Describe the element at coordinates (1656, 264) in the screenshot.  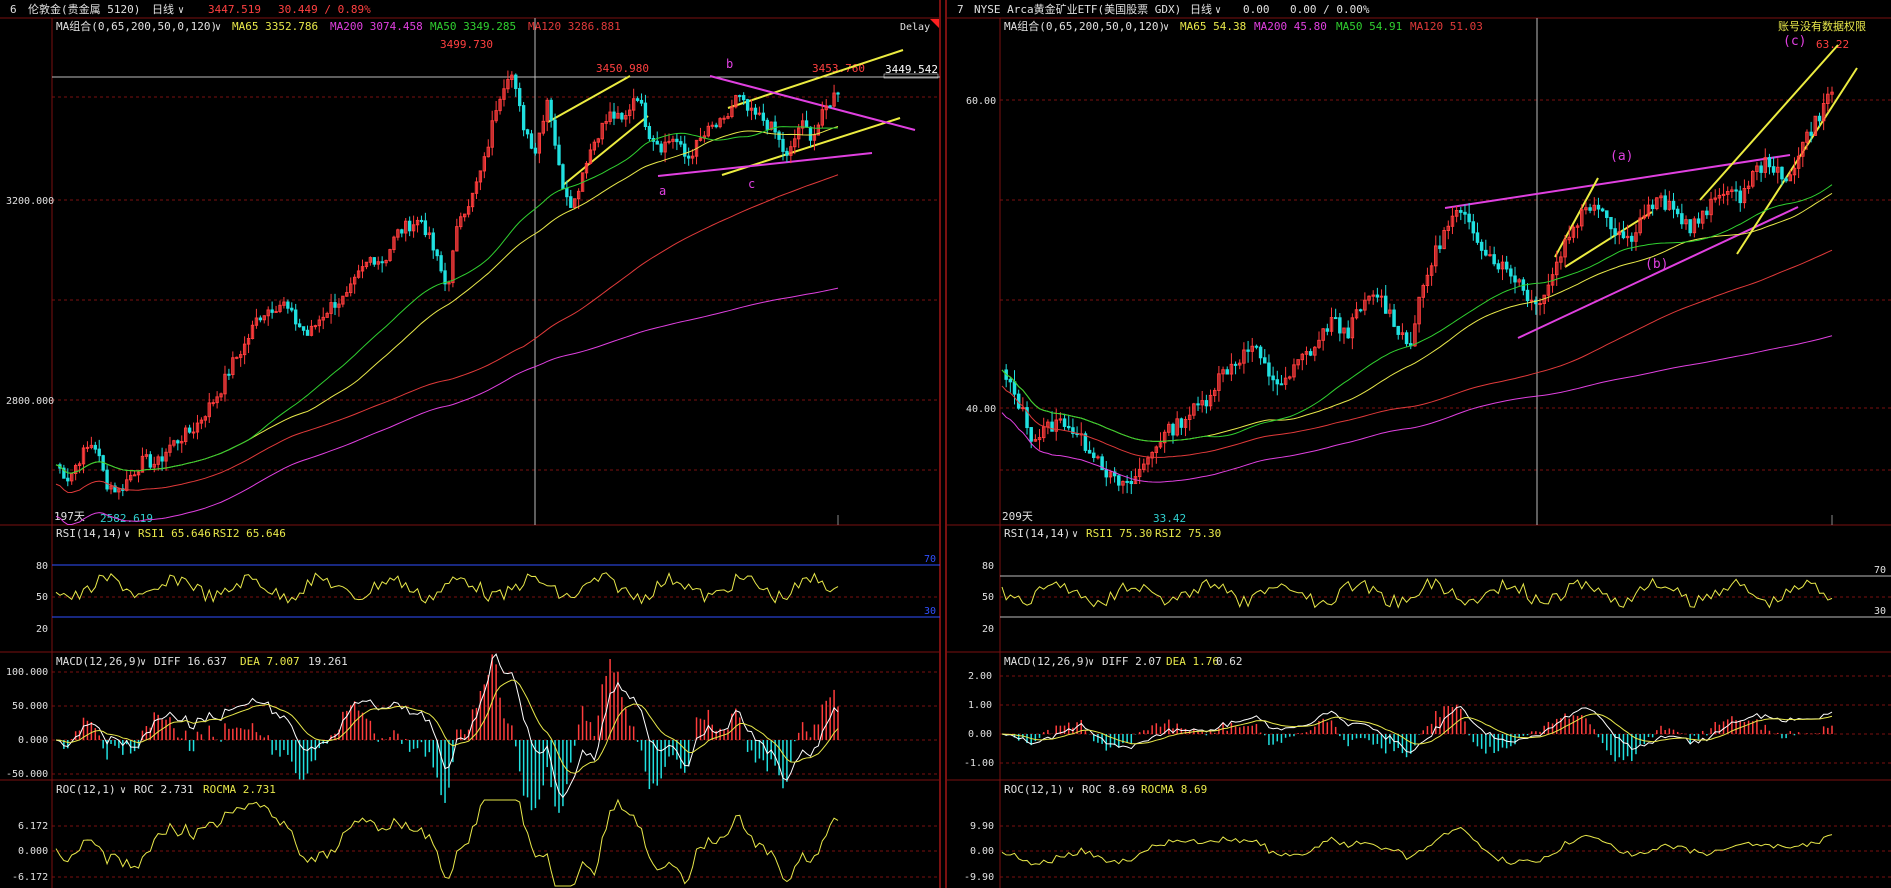
I see `right-wave-b-label: (b)` at that location.